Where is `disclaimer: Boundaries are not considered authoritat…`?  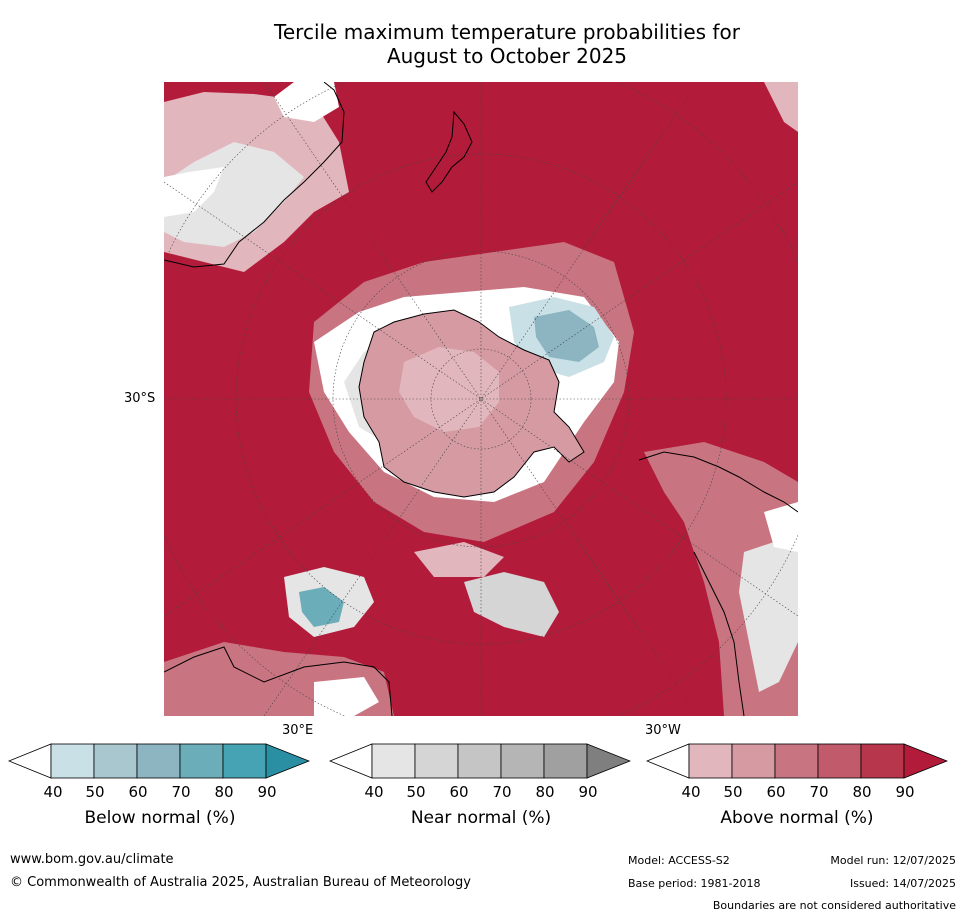
disclaimer: Boundaries are not considered authoritat… is located at coordinates (834, 905).